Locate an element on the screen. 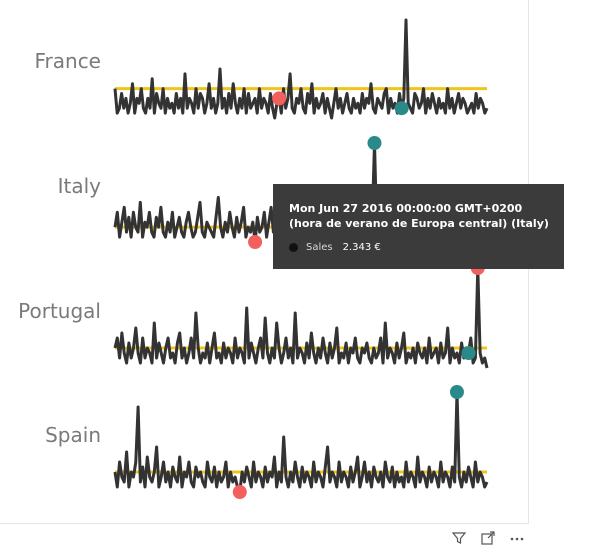  sparkline-spain is located at coordinates (301, 442).